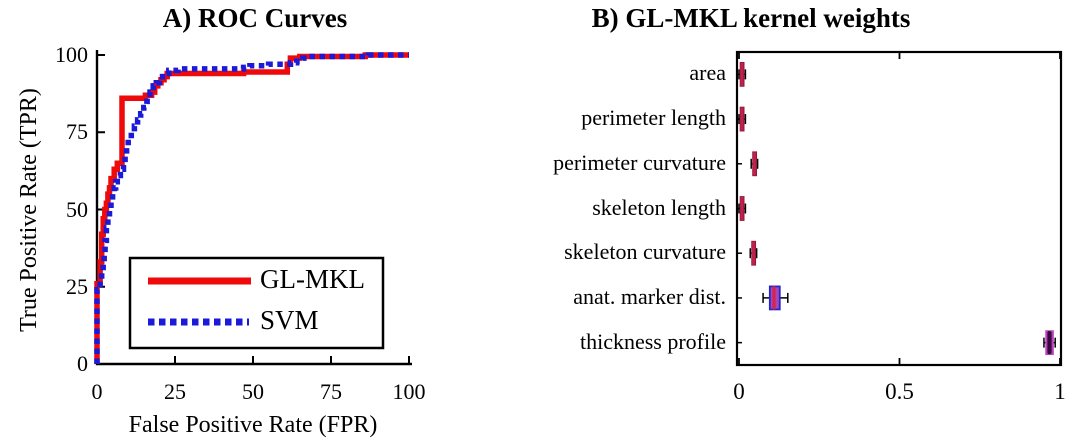 The width and height of the screenshot is (1086, 446). Describe the element at coordinates (253, 425) in the screenshot. I see `panel-a-x-axis-label: False Positive Rate (FPR)` at that location.